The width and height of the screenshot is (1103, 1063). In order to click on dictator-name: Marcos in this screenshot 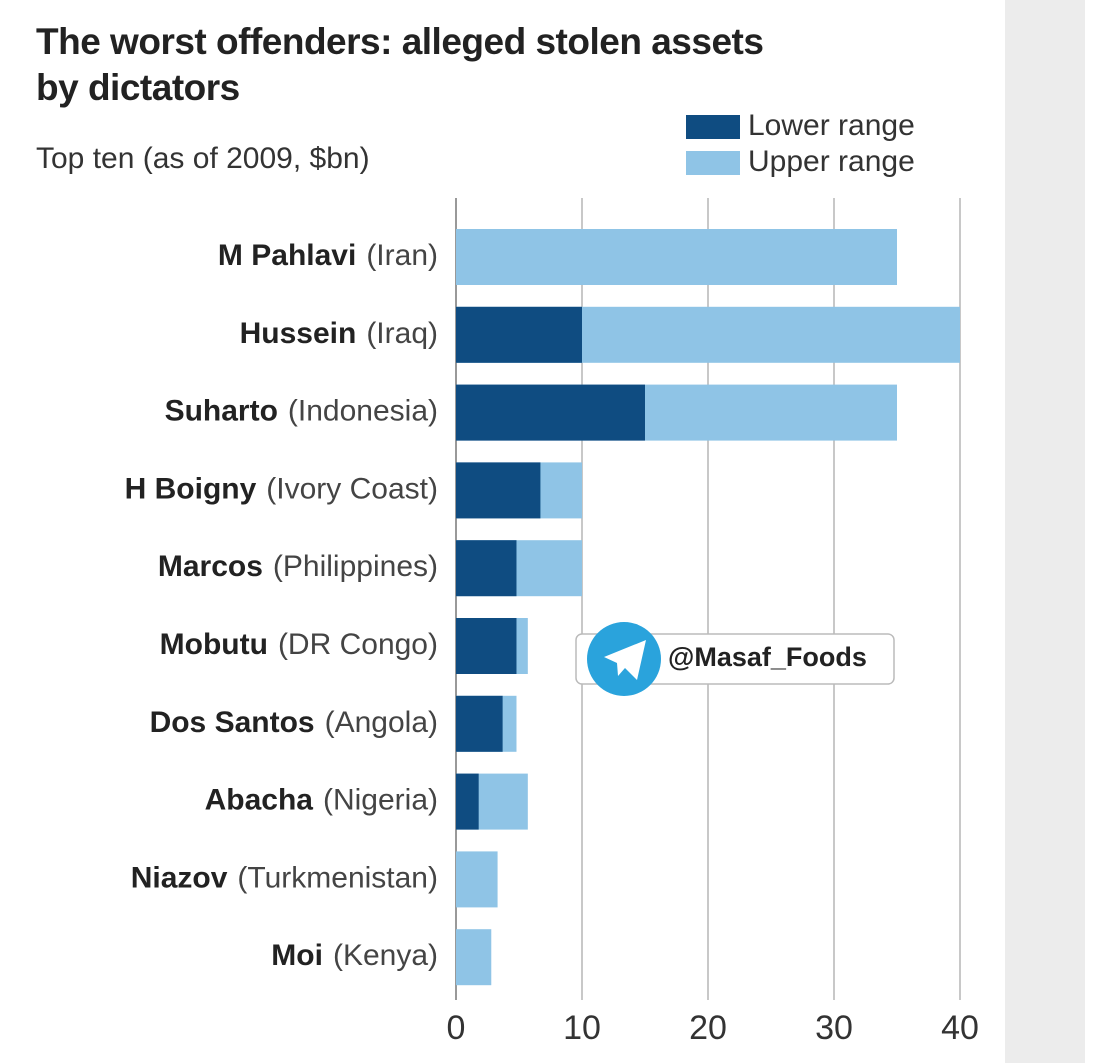, I will do `click(210, 566)`.